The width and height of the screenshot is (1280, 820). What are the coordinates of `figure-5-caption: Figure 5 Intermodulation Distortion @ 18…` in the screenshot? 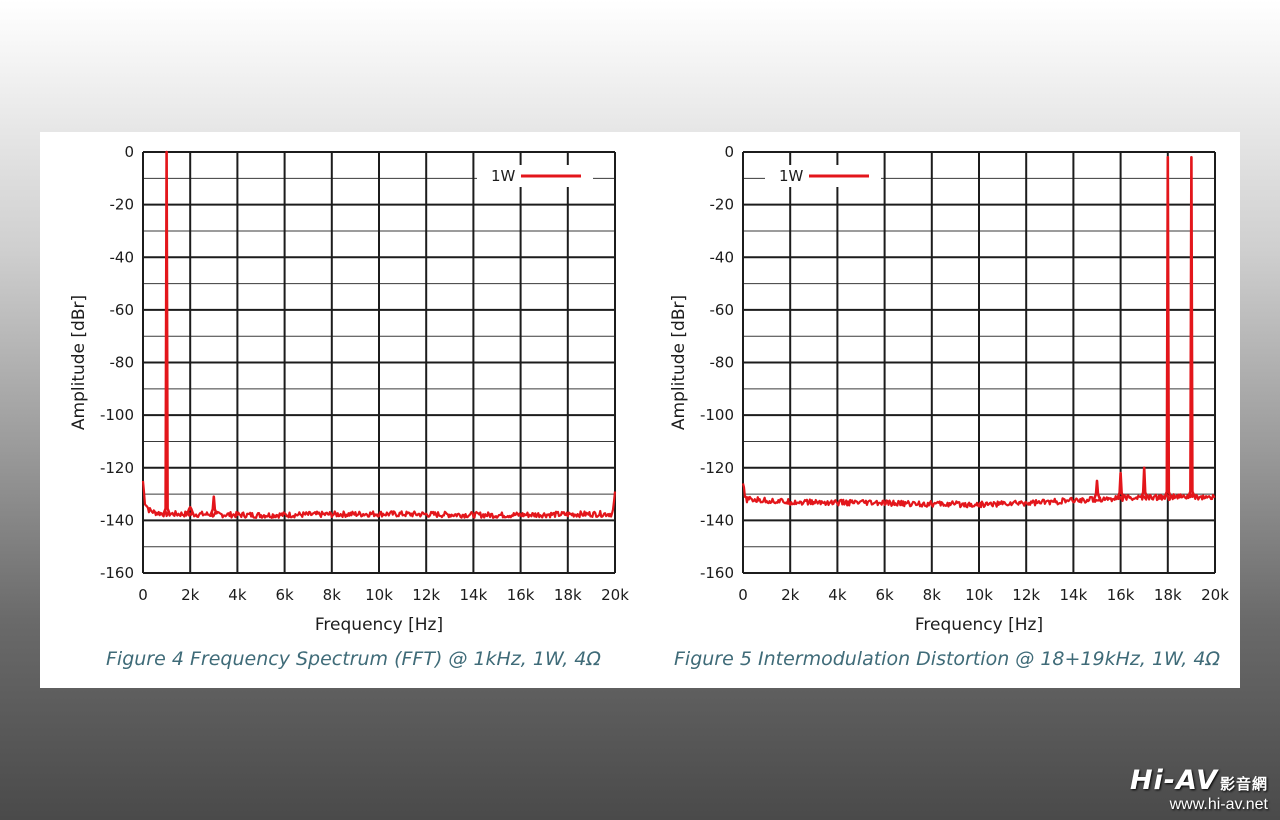 It's located at (947, 659).